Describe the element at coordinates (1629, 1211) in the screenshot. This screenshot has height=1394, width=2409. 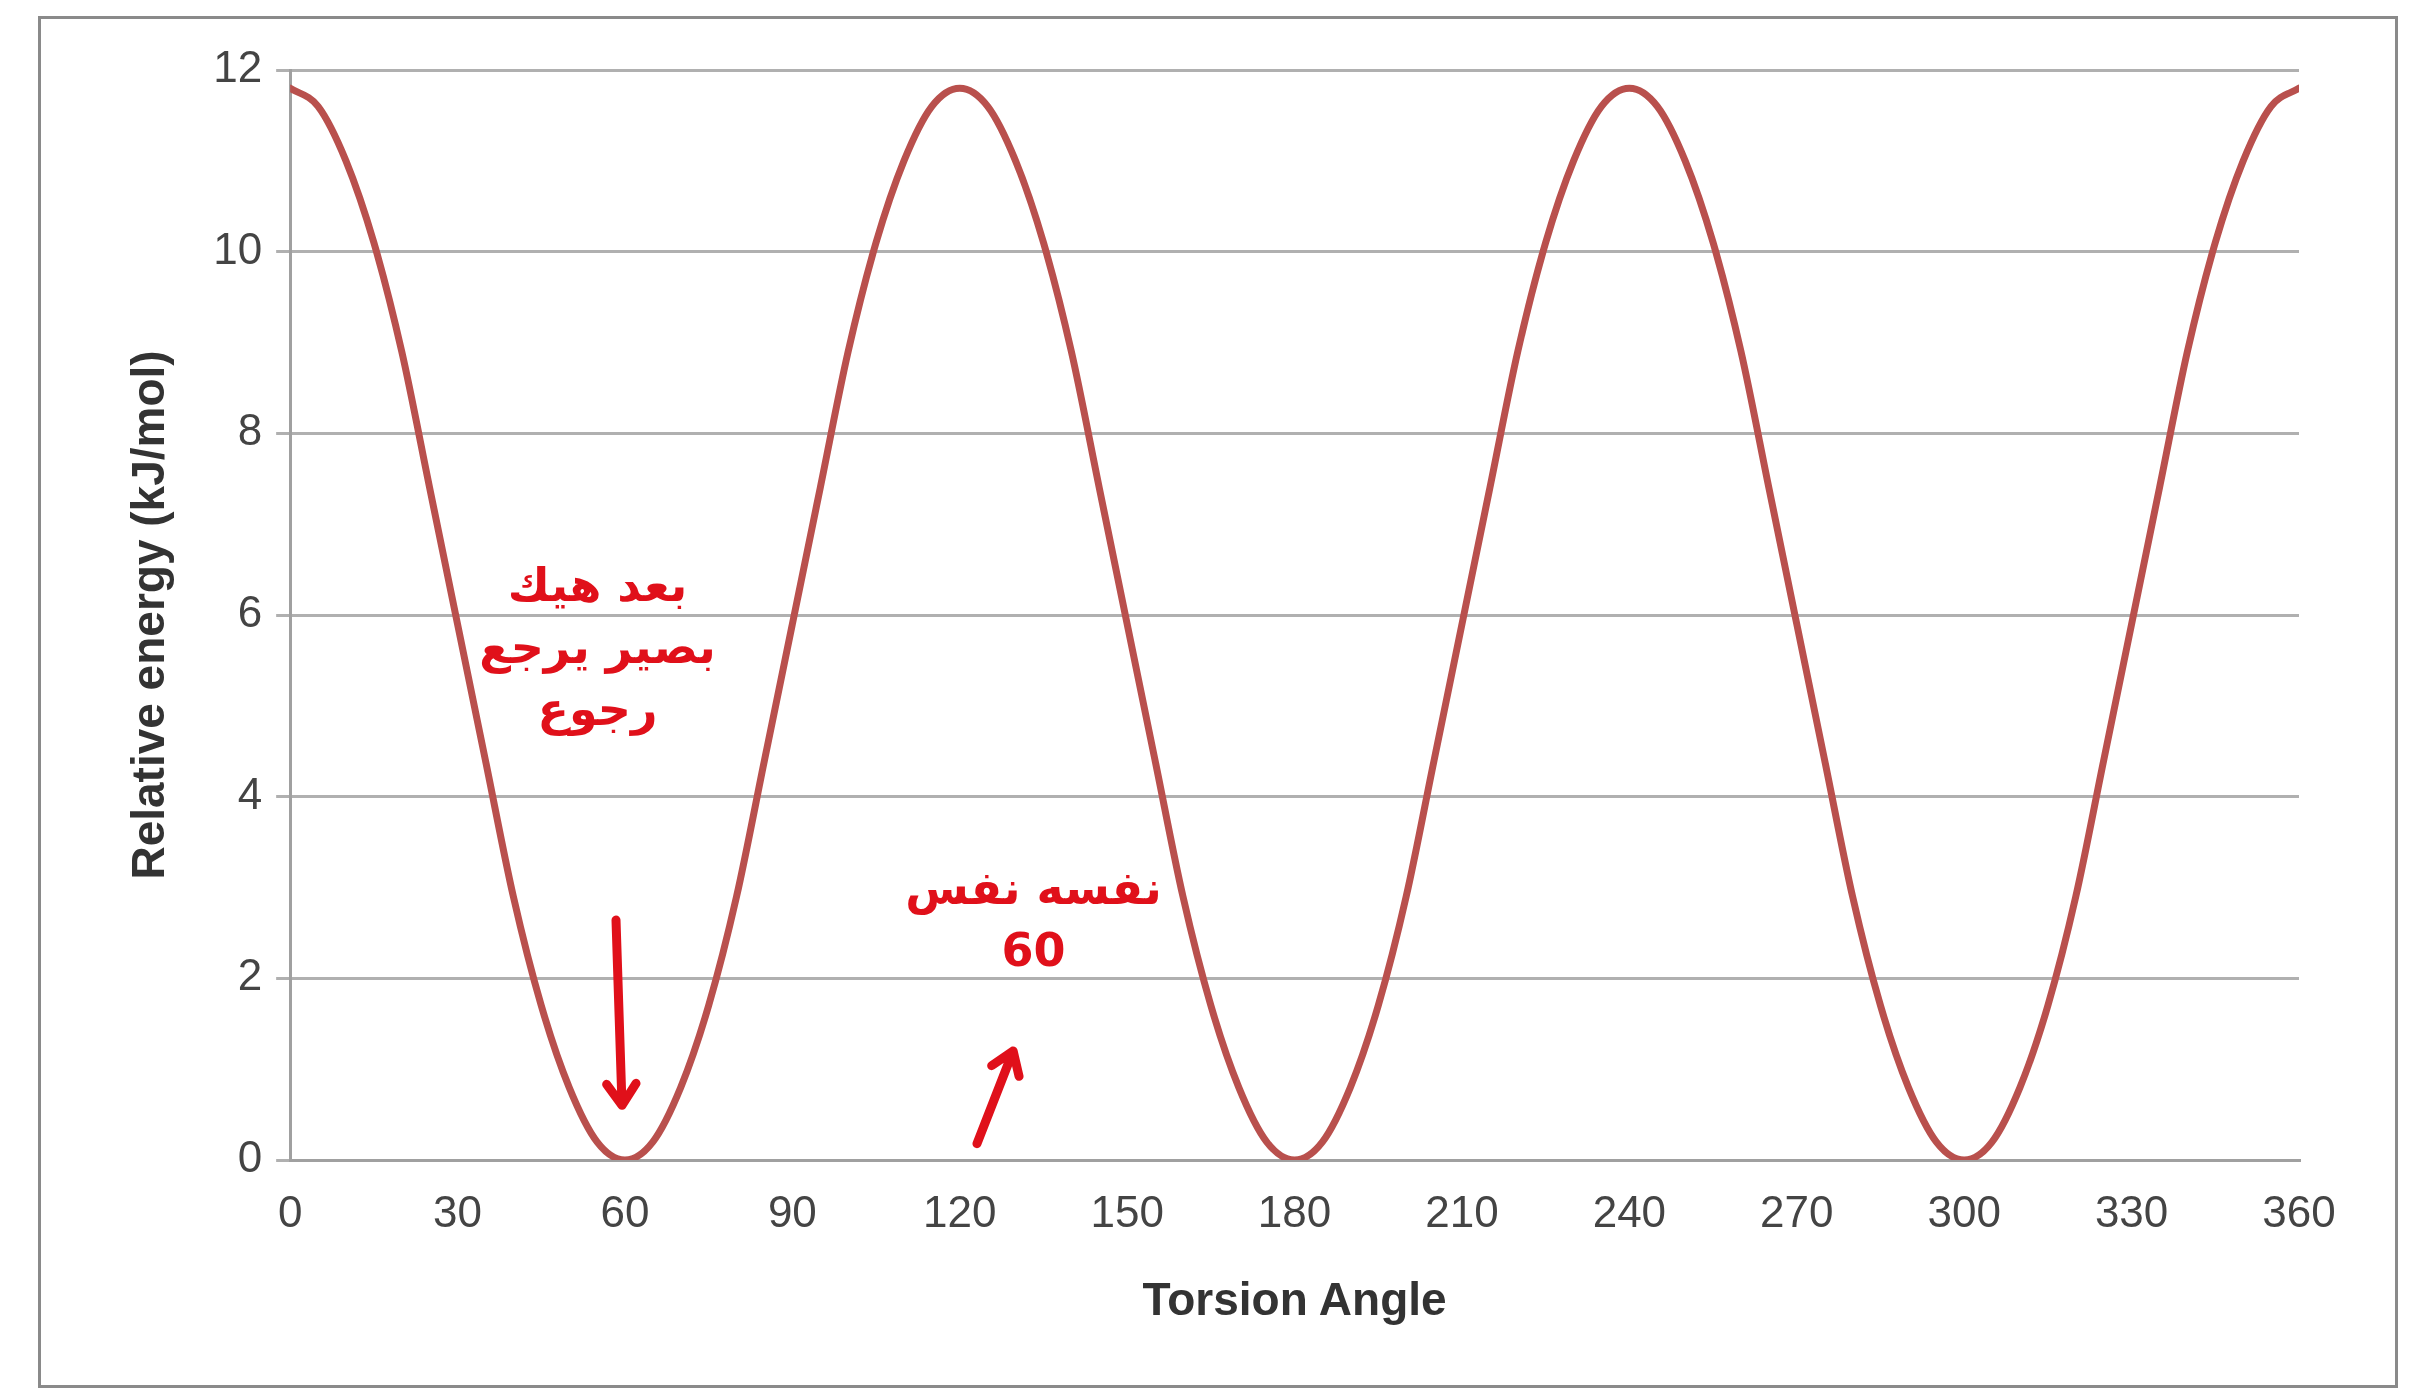
I see `x-tick-label: 240` at that location.